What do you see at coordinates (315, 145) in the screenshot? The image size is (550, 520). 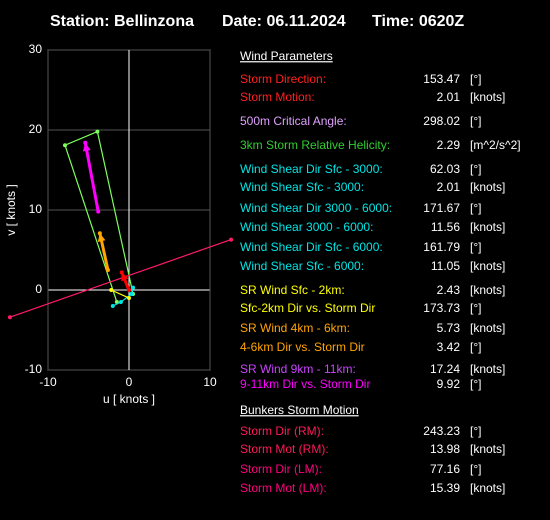 I see `row-label: 3km Storm Relative Helicity:` at bounding box center [315, 145].